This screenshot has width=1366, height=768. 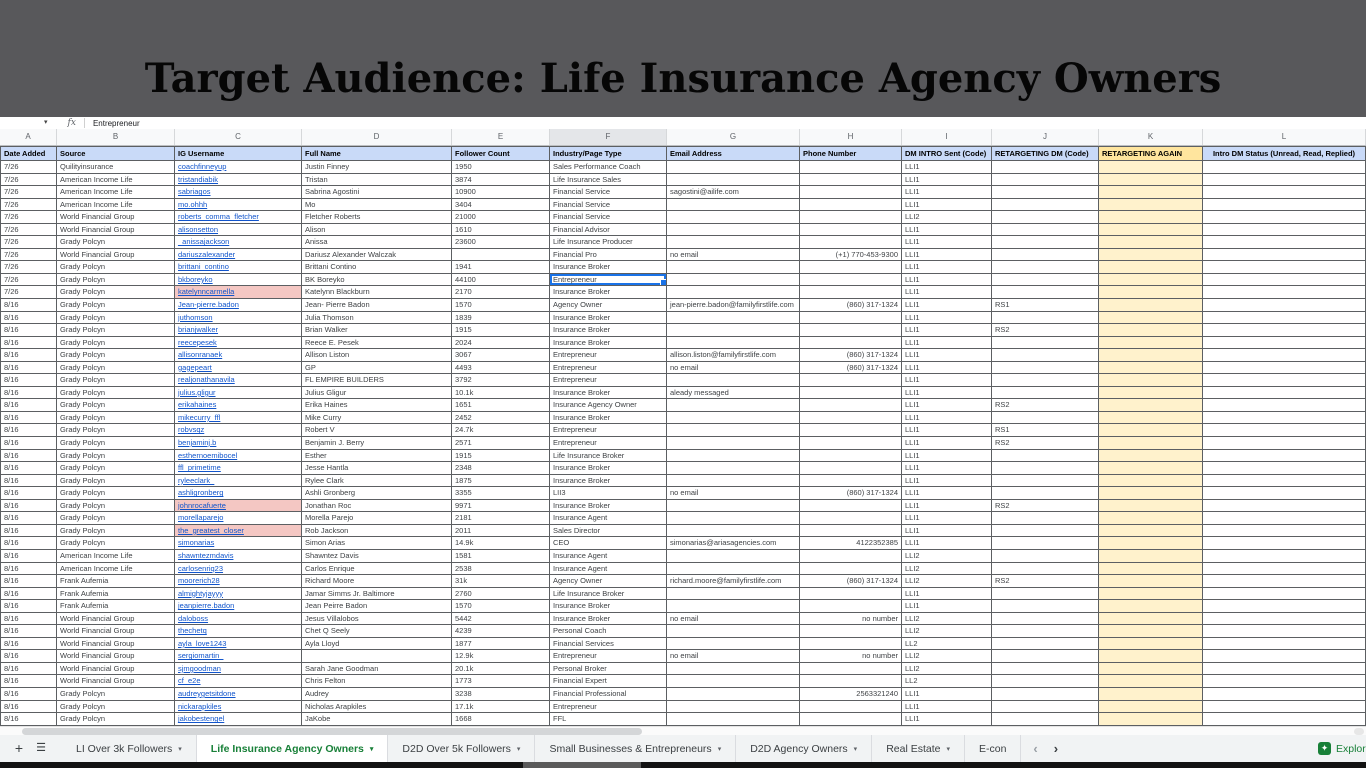 What do you see at coordinates (238, 456) in the screenshot?
I see `cell-user: esthernoemibocel` at bounding box center [238, 456].